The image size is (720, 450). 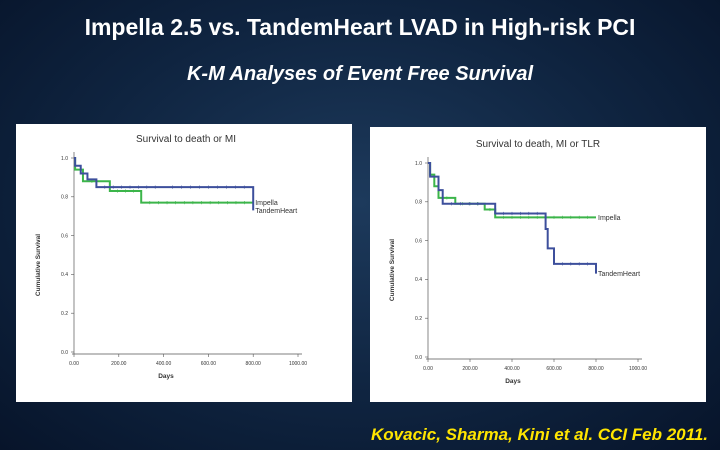 What do you see at coordinates (186, 139) in the screenshot?
I see `chart-title: Survival to death or MI` at bounding box center [186, 139].